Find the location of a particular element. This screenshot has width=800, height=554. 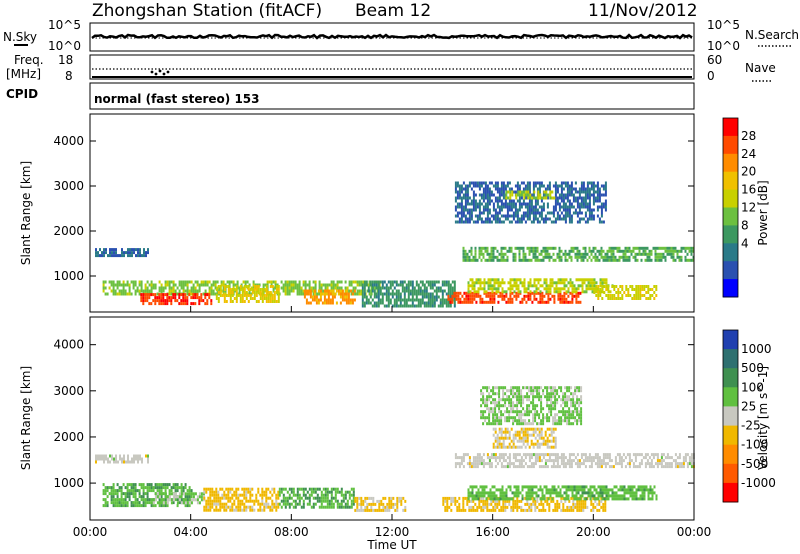

freq-panel is located at coordinates (392, 67).